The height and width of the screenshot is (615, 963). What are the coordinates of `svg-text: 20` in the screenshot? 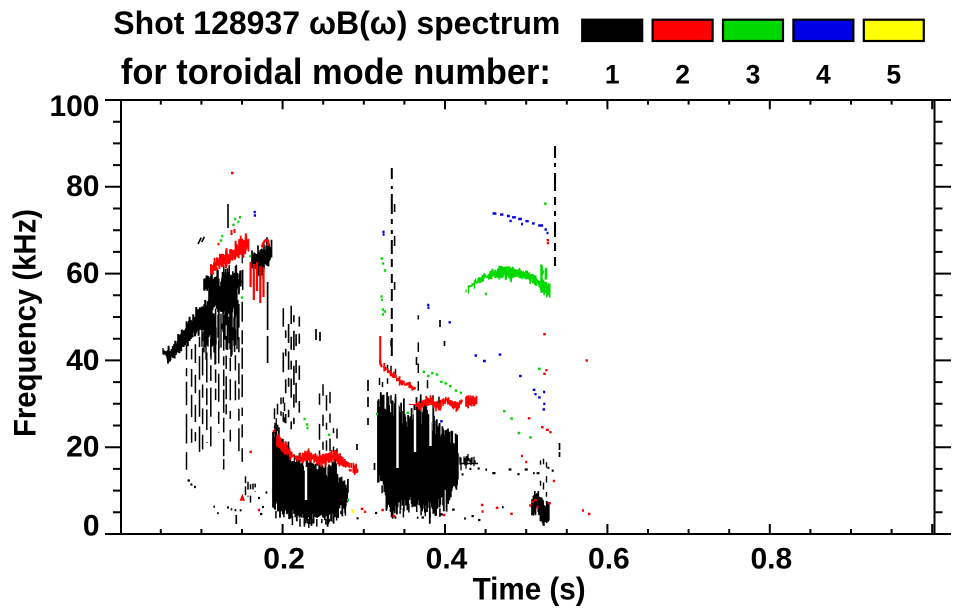 It's located at (82, 447).